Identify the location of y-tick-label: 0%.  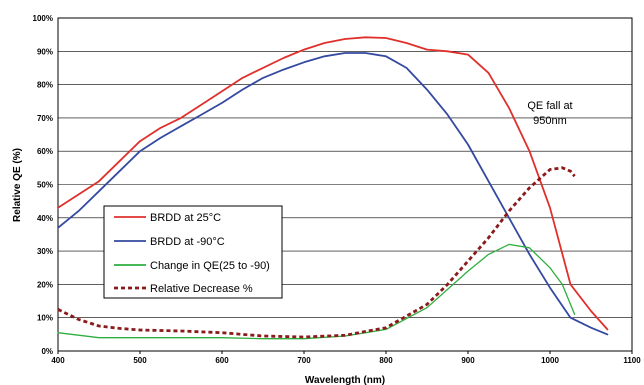
(47, 351).